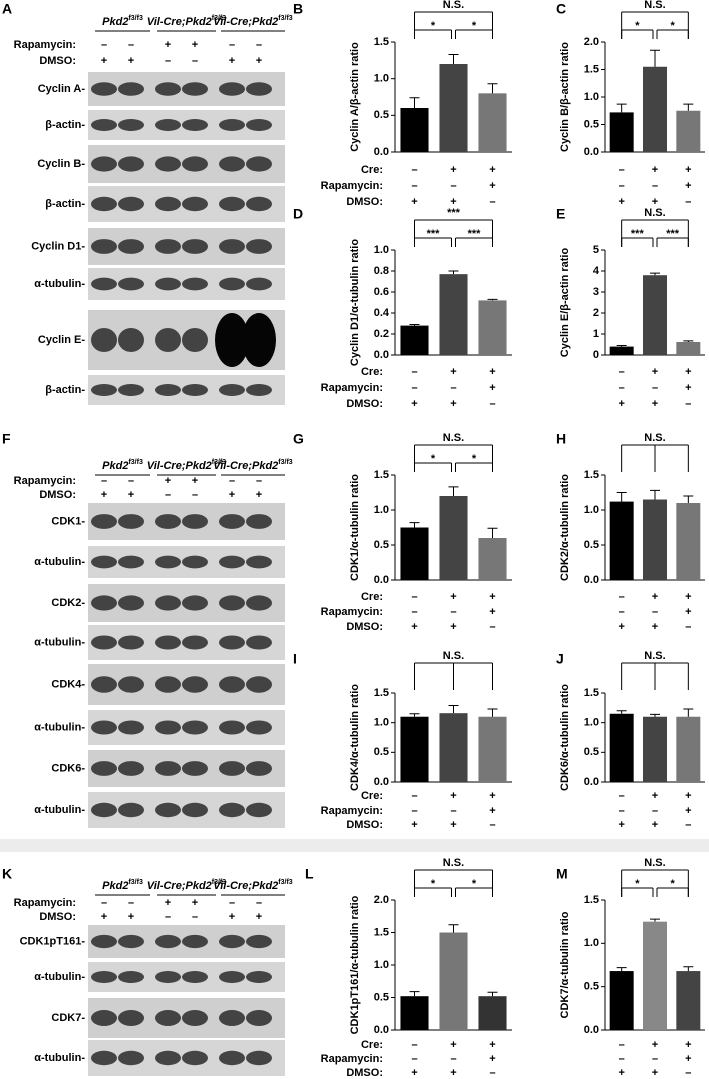  I want to click on panel-label: K, so click(7, 874).